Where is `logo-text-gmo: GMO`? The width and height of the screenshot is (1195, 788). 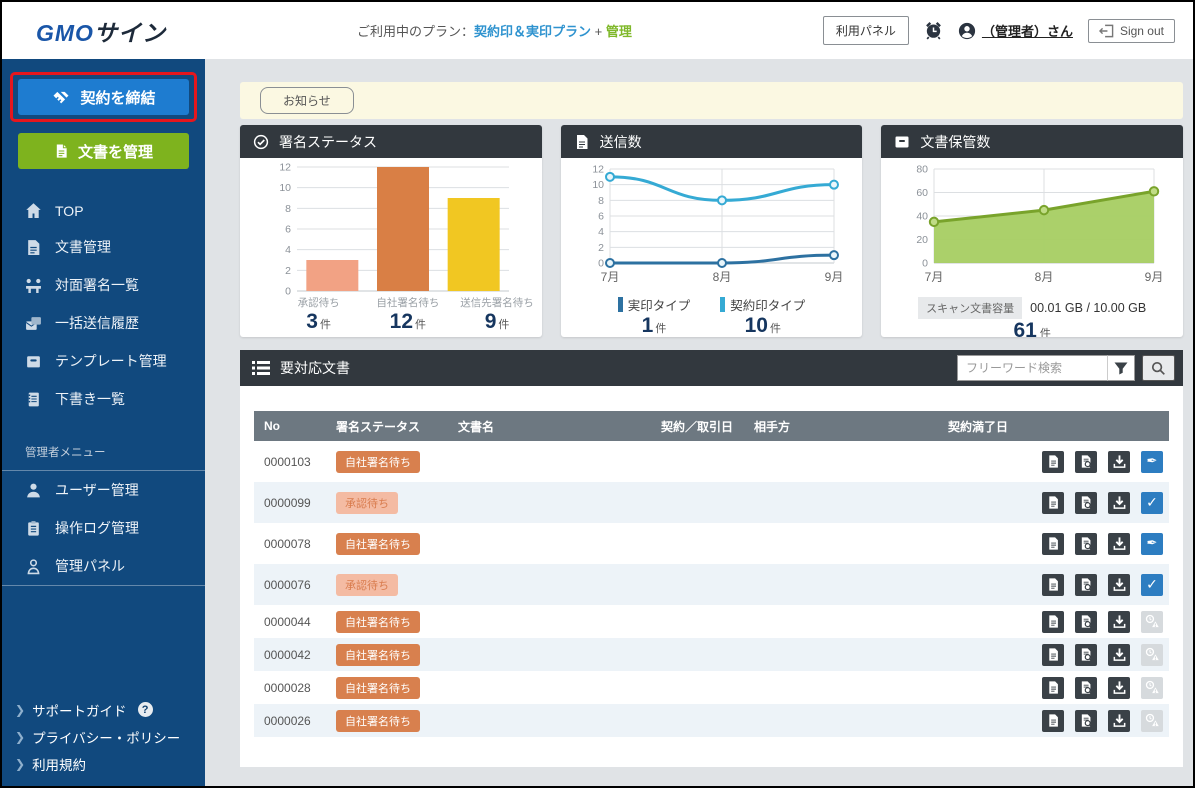
logo-text-gmo: GMO is located at coordinates (65, 32).